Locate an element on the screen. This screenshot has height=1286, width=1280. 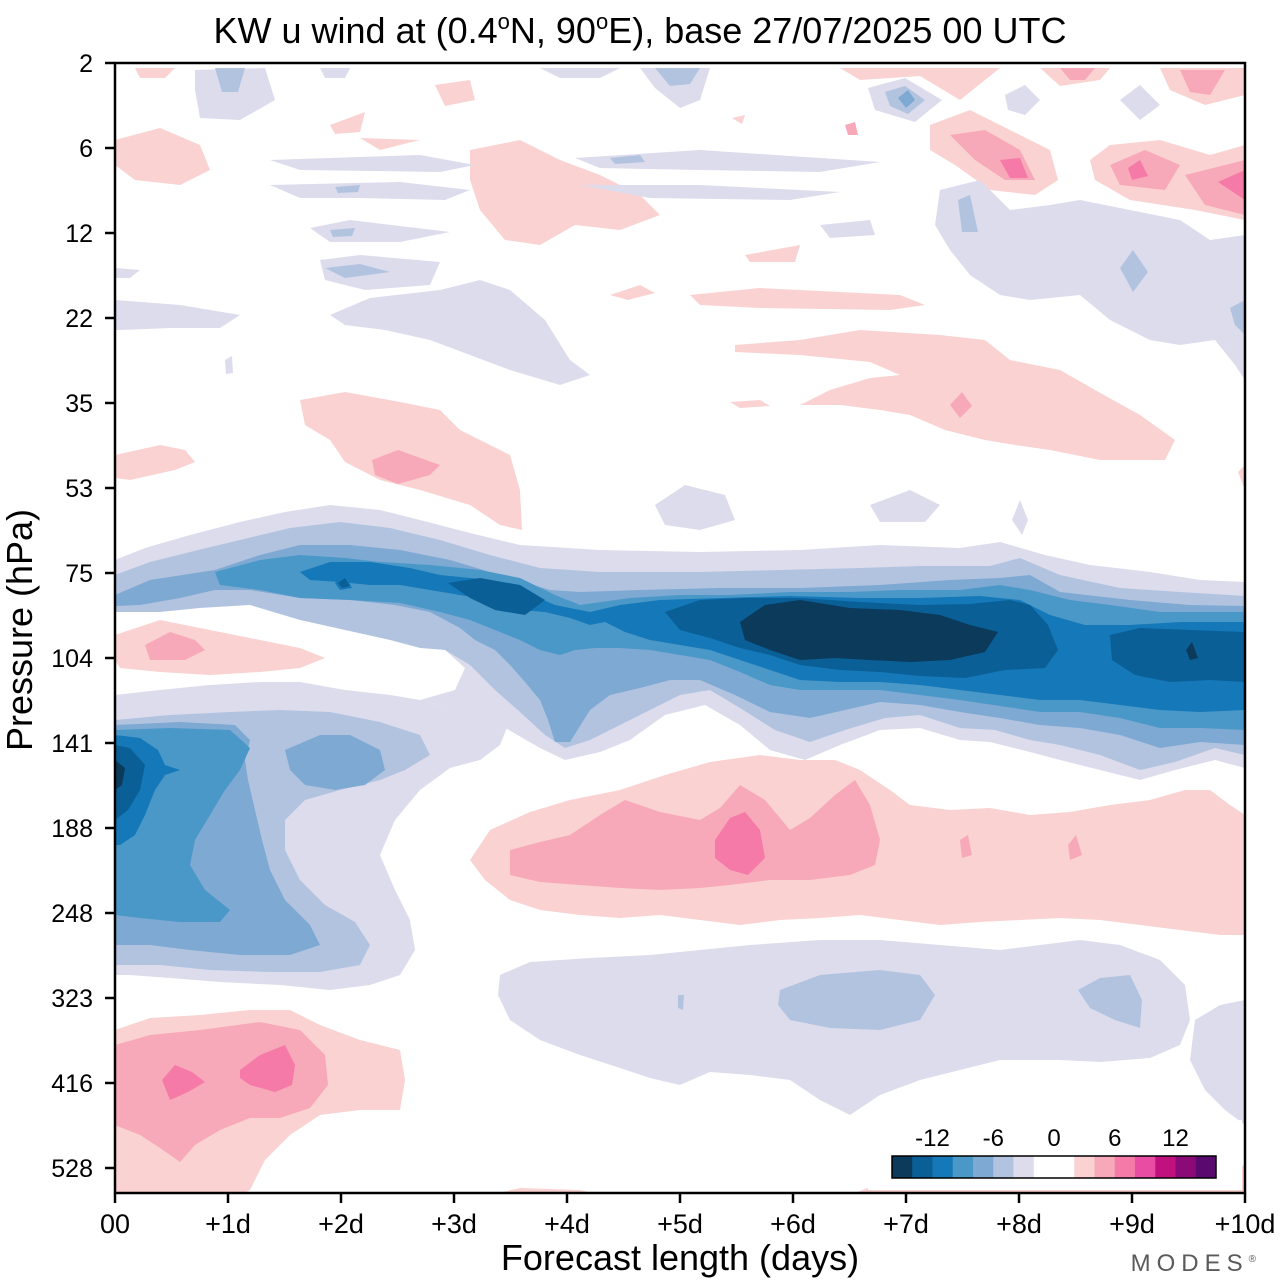
contour-pink3-410-right is located at coordinates (267, 1068).